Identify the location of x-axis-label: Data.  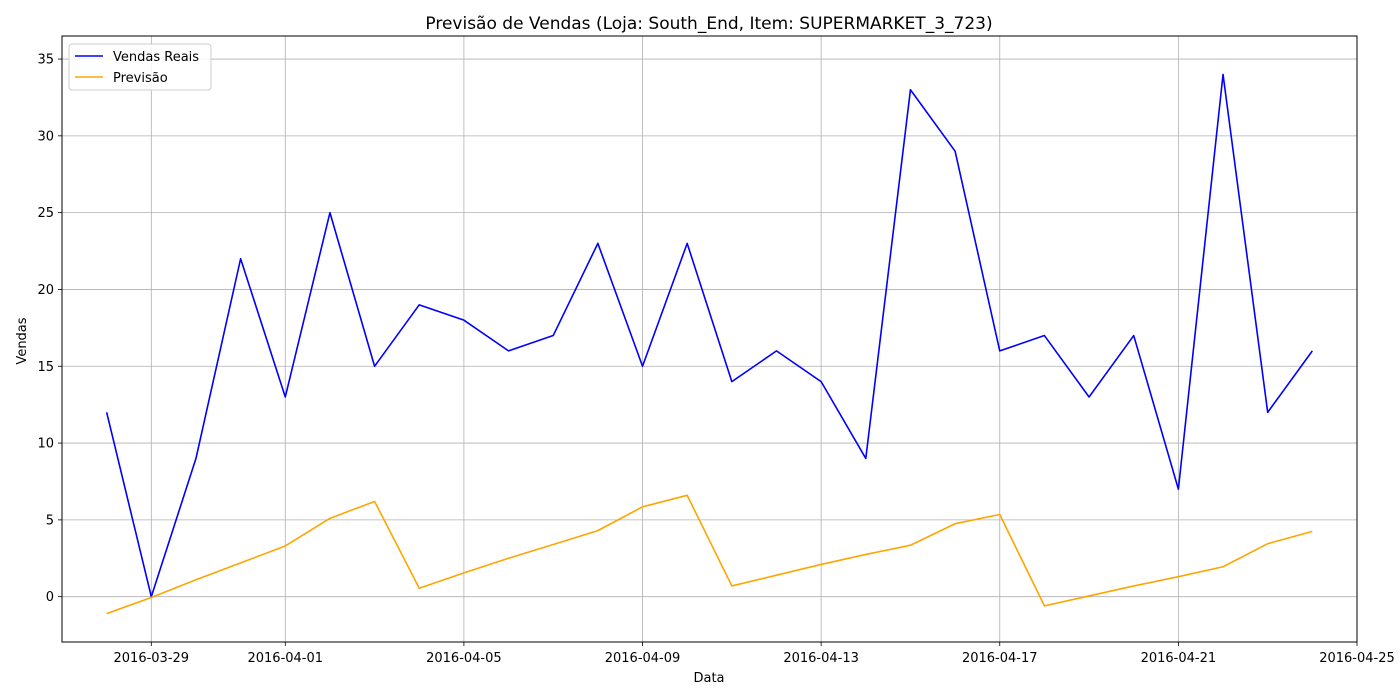
(708, 678).